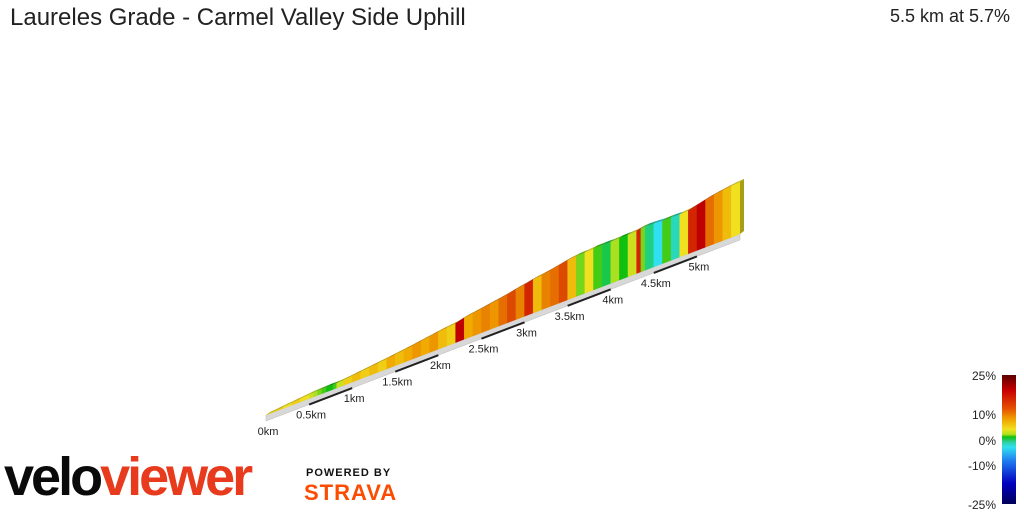 The width and height of the screenshot is (1024, 512). What do you see at coordinates (1009, 439) in the screenshot?
I see `gradient-colorbar` at bounding box center [1009, 439].